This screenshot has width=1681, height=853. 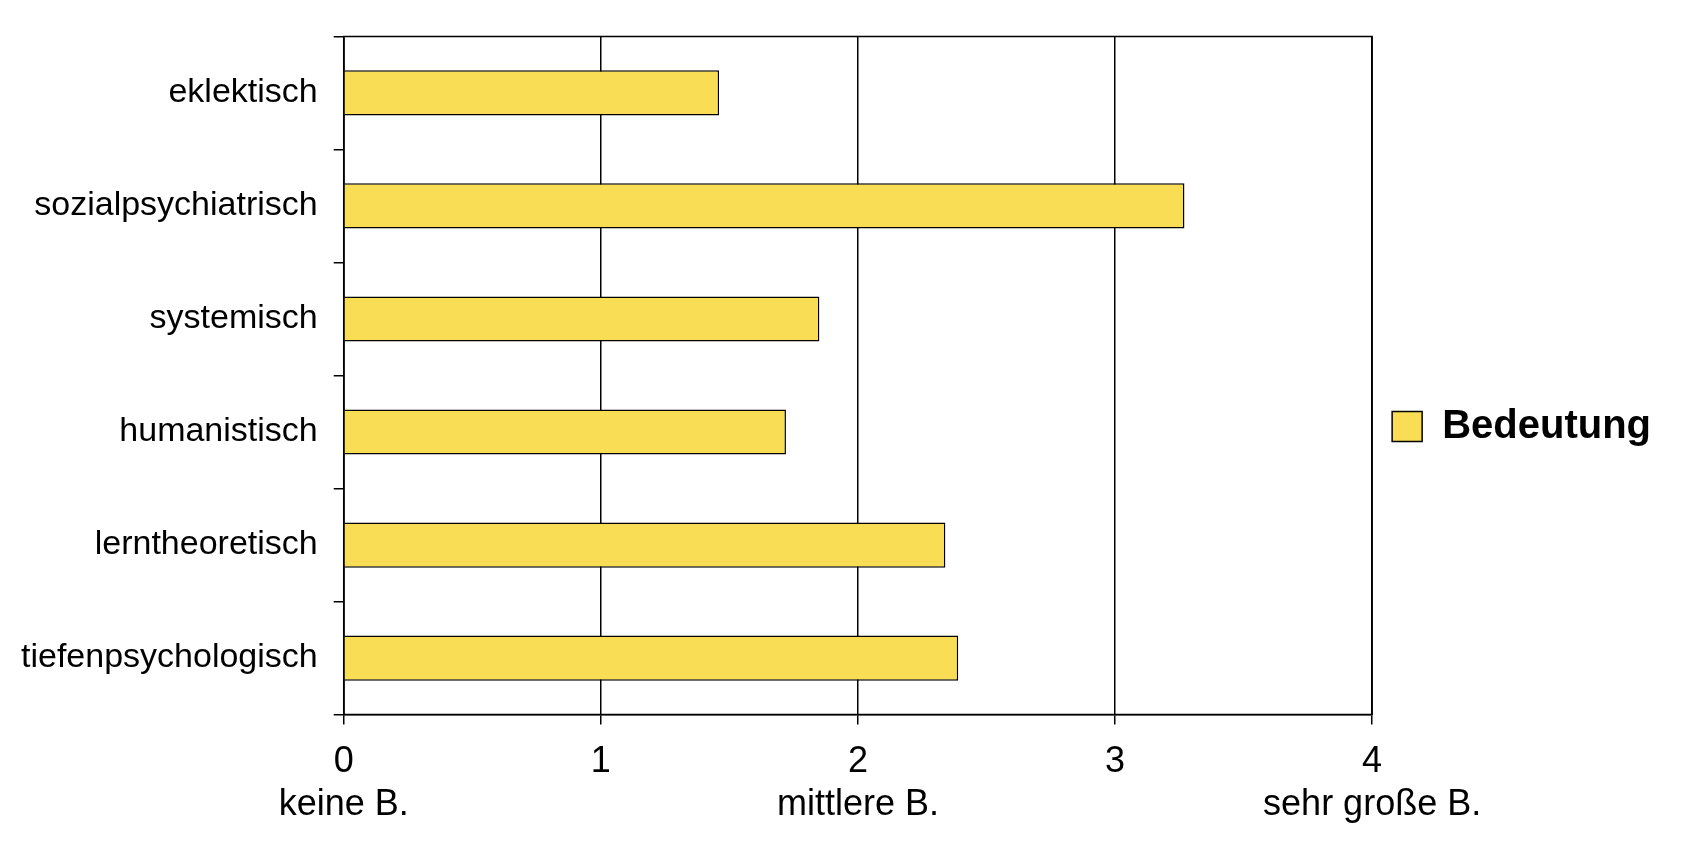 I want to click on x-tick-label: 4 sehr große B., so click(x=1372, y=781).